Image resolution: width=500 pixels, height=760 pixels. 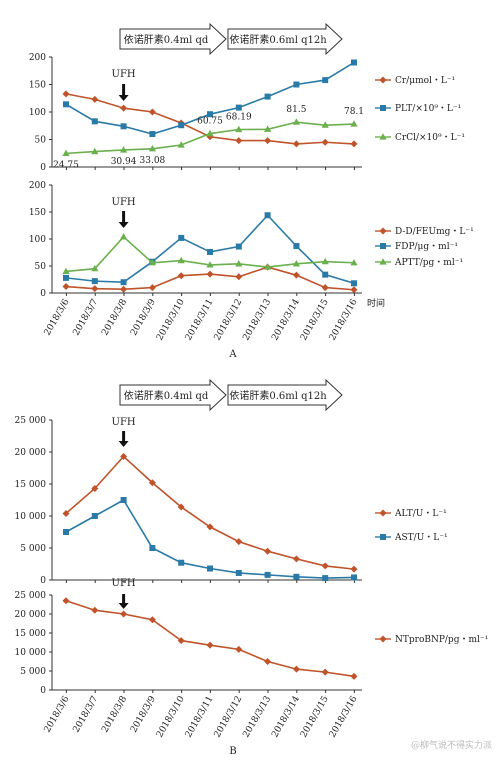 What do you see at coordinates (31, 485) in the screenshot?
I see `y-tick-label-2-3: 15 000` at bounding box center [31, 485].